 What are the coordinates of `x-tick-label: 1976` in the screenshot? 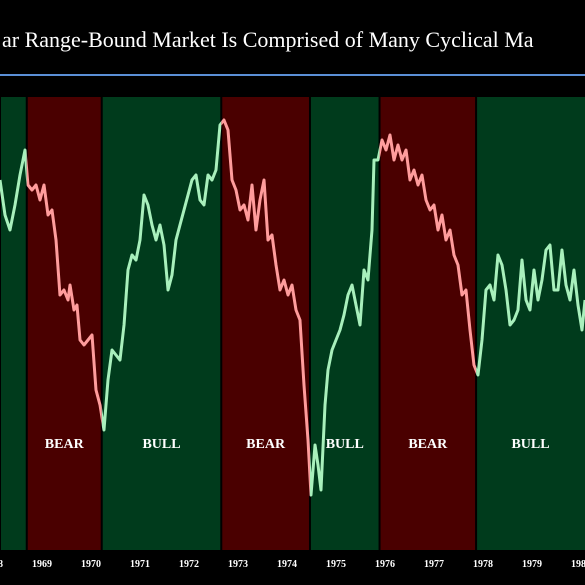 It's located at (385, 564).